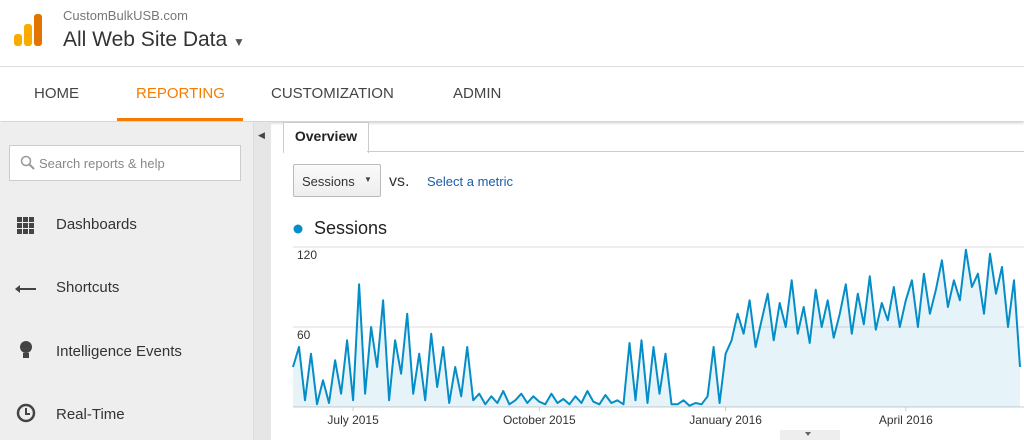  I want to click on sidebar-item: Real-Time, so click(90, 414).